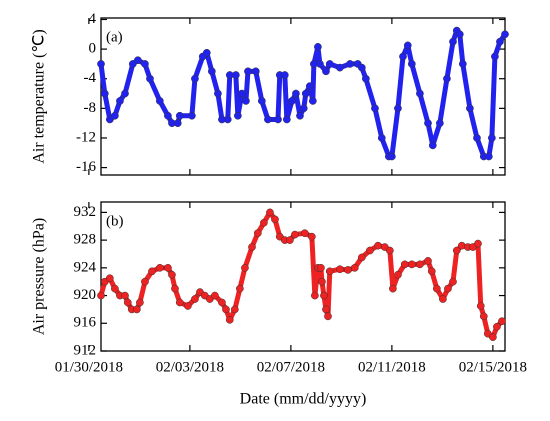 The image size is (550, 421). I want to click on y-axis-label: Air temperature (℃), so click(39, 96).